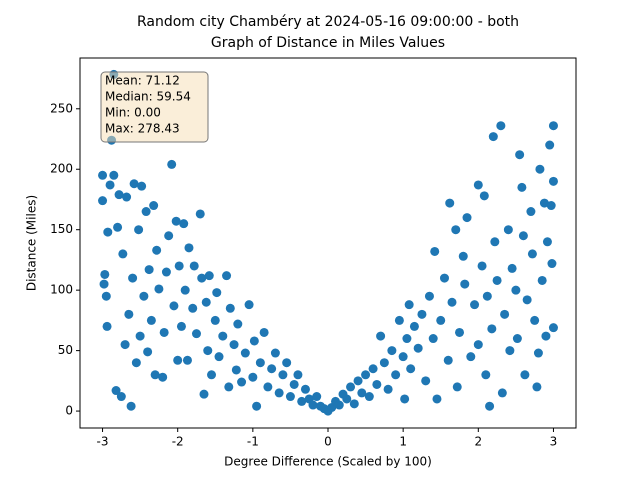  I want to click on y-tick-label: 0, so click(69, 411).